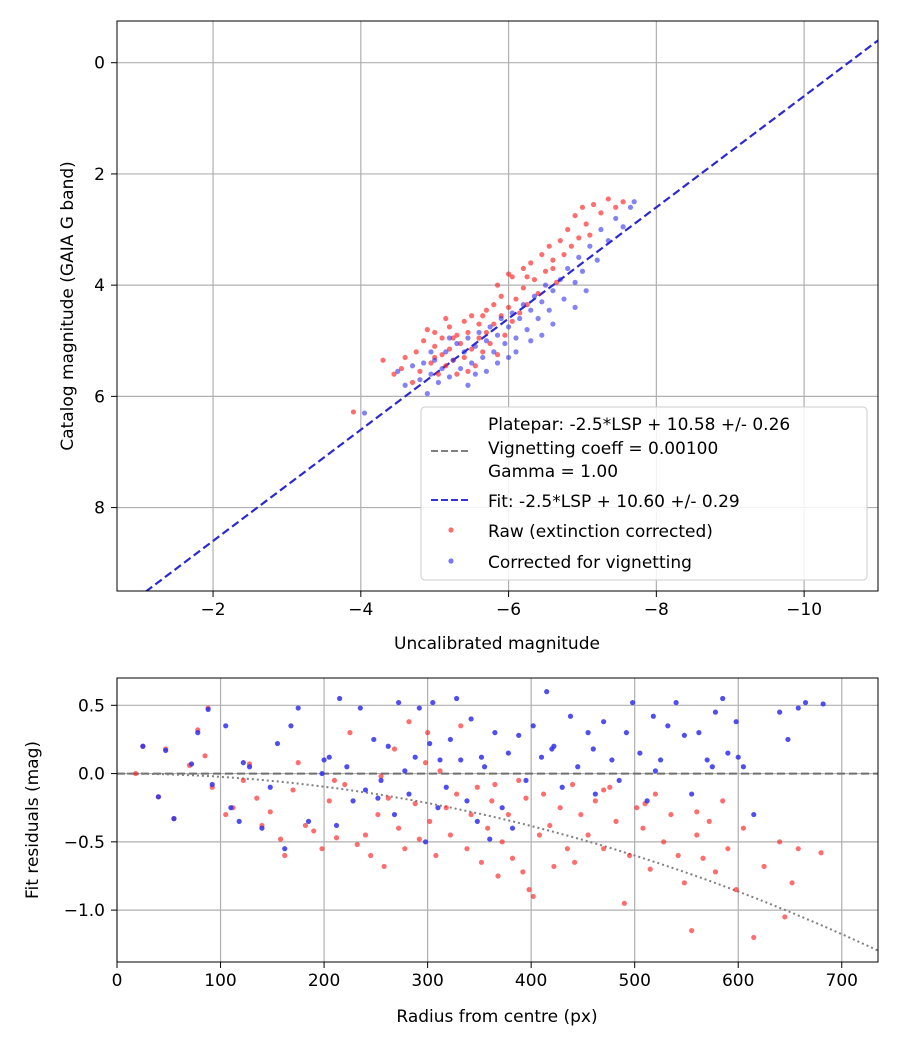 This screenshot has height=1050, width=900. Describe the element at coordinates (99, 509) in the screenshot. I see `calib-ytick-label: 8` at that location.